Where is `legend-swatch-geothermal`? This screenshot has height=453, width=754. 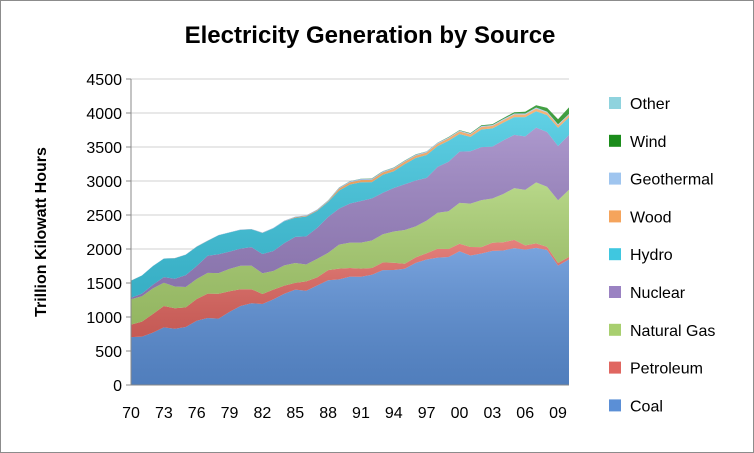
legend-swatch-geothermal is located at coordinates (615, 178).